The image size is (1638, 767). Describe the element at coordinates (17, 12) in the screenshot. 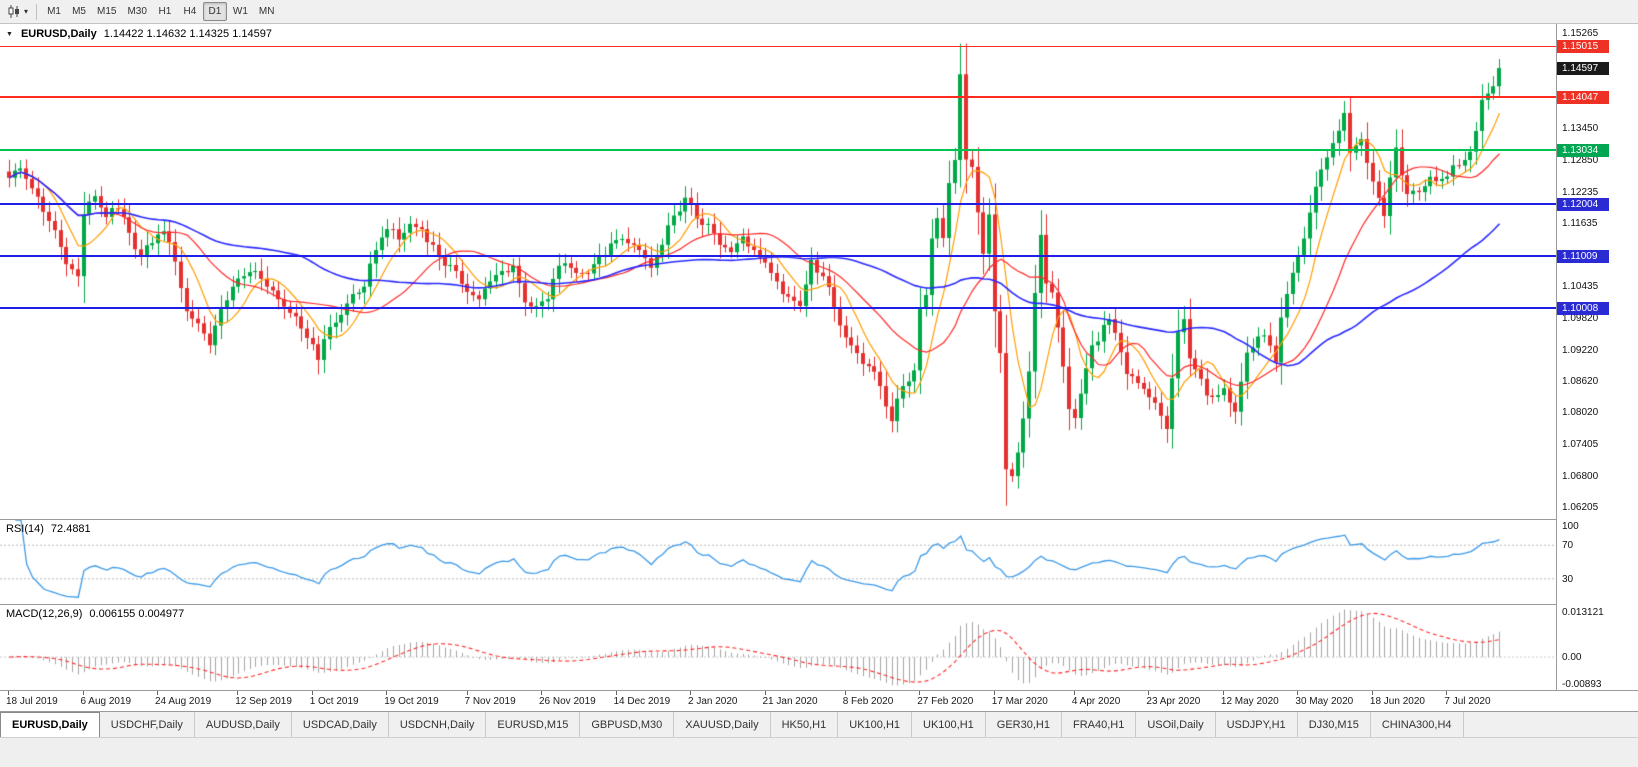

I see `chart-type-button: ▾` at that location.